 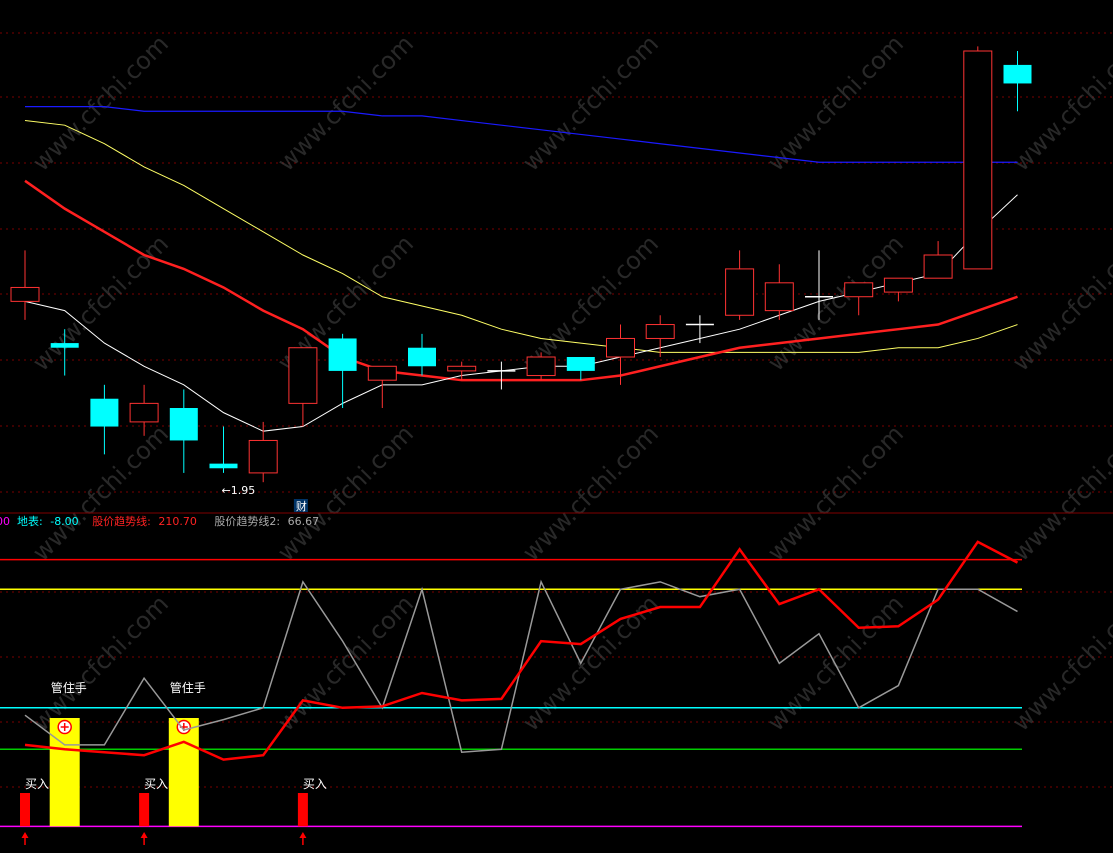 What do you see at coordinates (304, 521) in the screenshot?
I see `info-trend2-value: 66.67` at bounding box center [304, 521].